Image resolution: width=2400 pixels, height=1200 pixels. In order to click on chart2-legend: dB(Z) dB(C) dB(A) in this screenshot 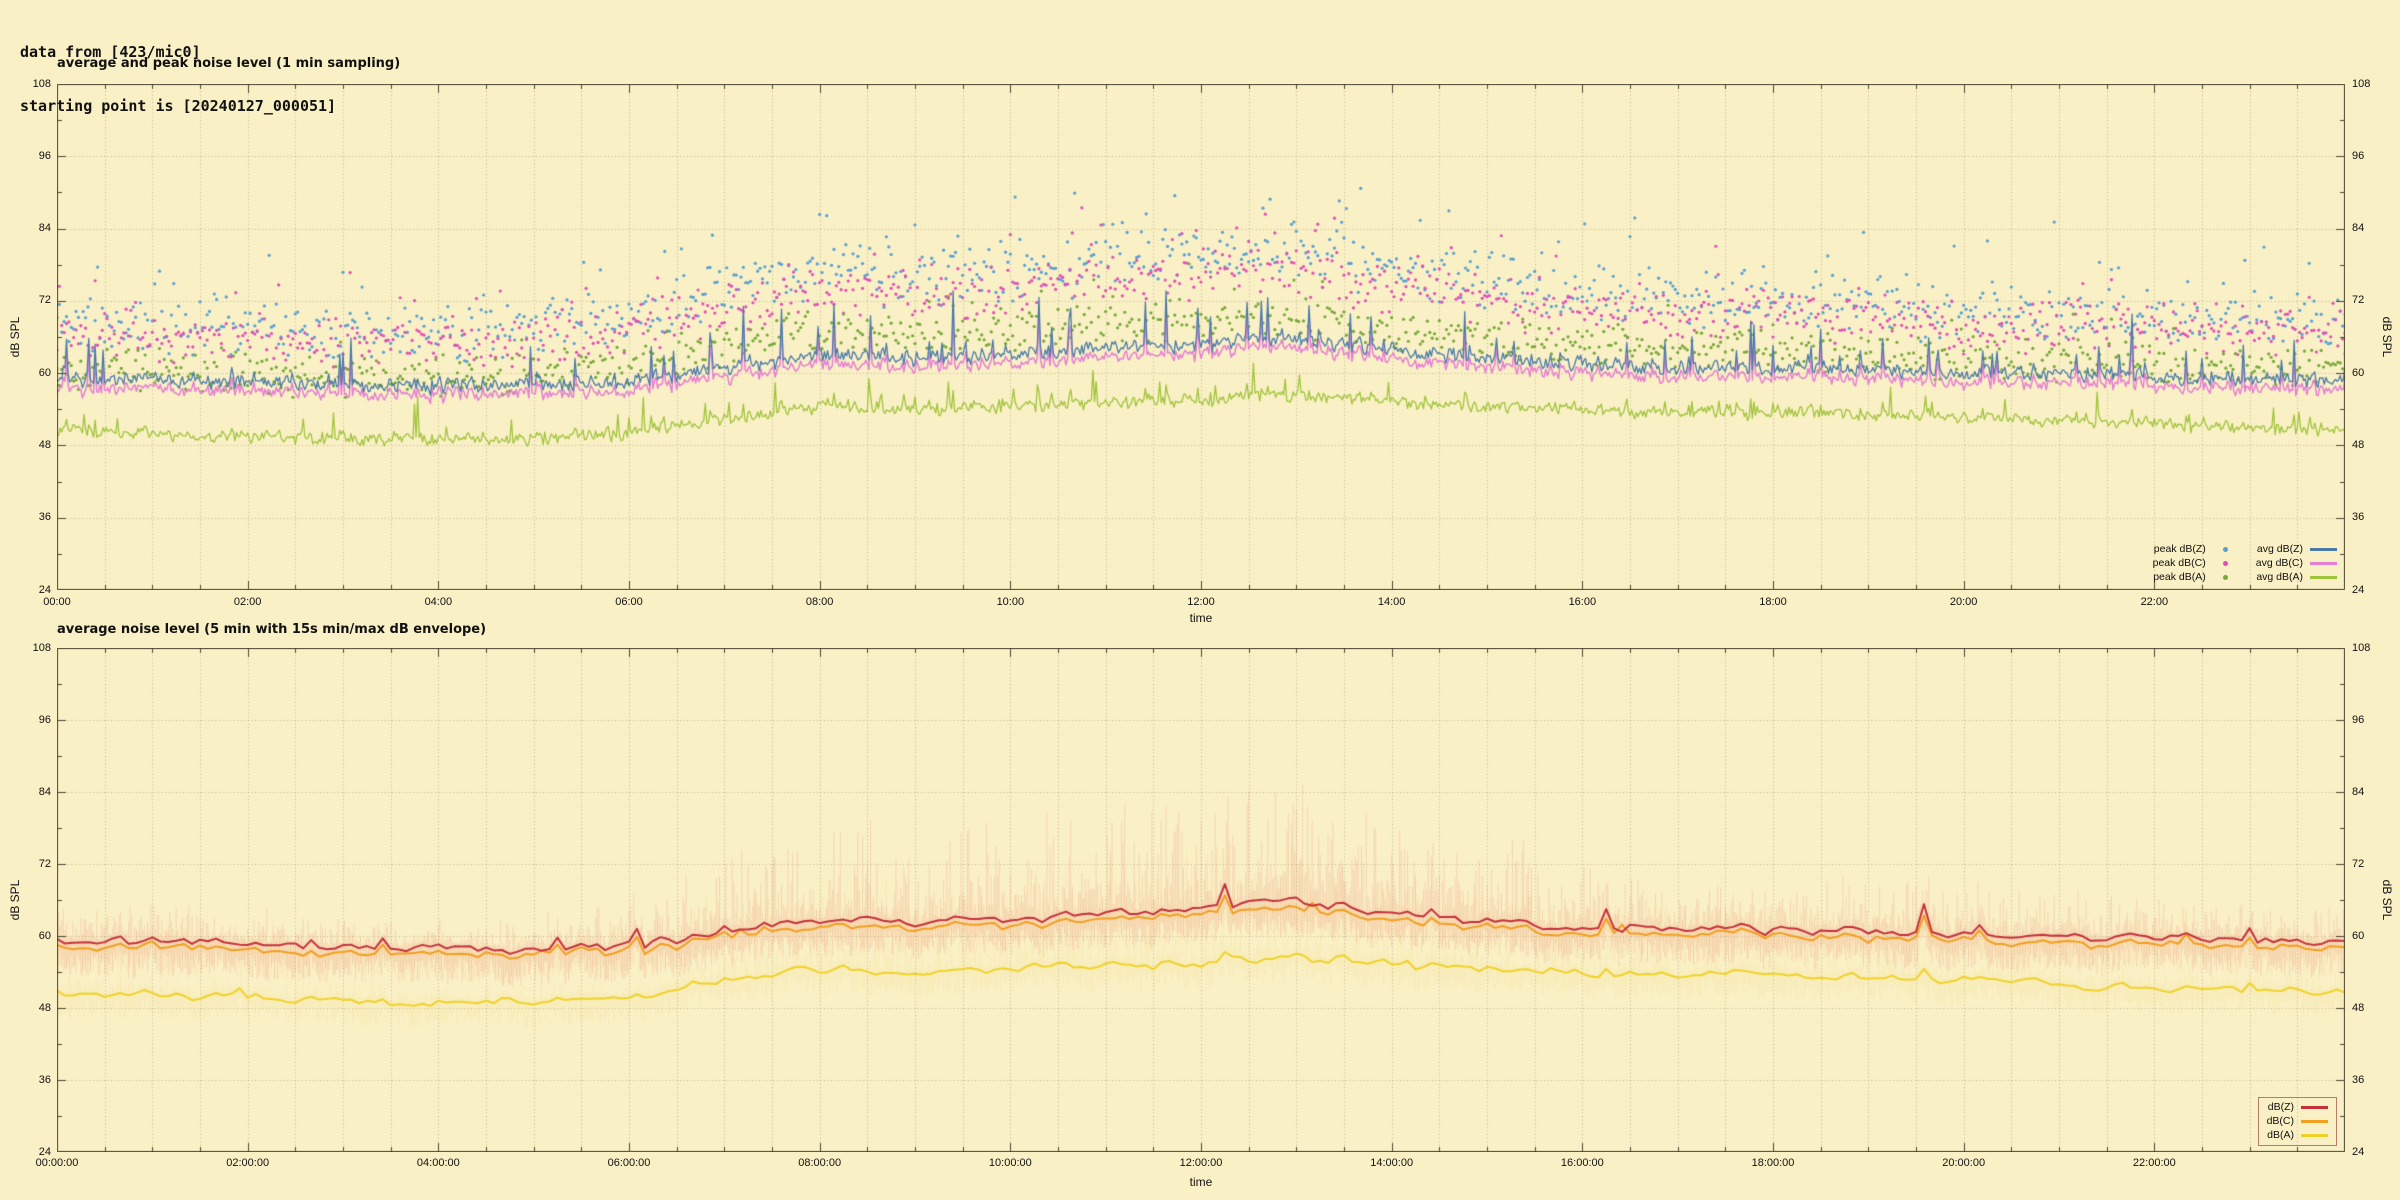, I will do `click(2297, 1121)`.